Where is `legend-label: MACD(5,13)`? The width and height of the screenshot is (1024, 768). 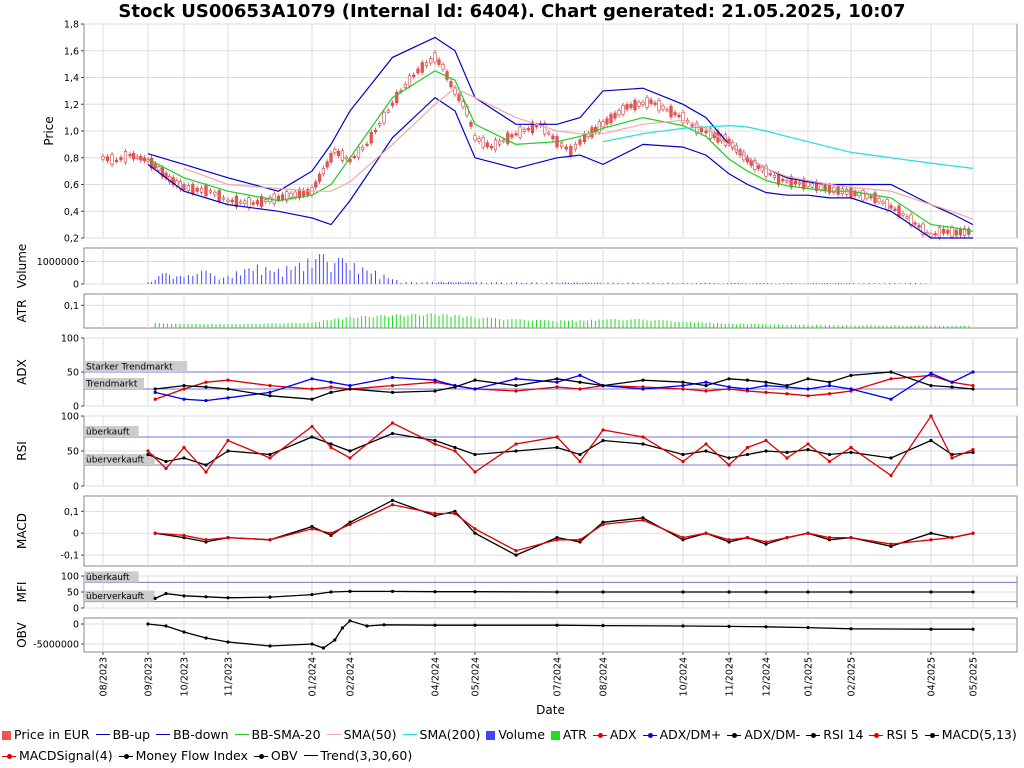 legend-label: MACD(5,13) is located at coordinates (979, 734).